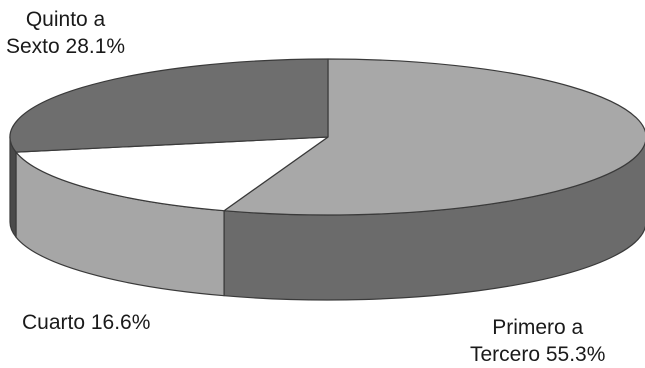  I want to click on slice-label-cuarto: Cuarto 16.6%, so click(86, 322).